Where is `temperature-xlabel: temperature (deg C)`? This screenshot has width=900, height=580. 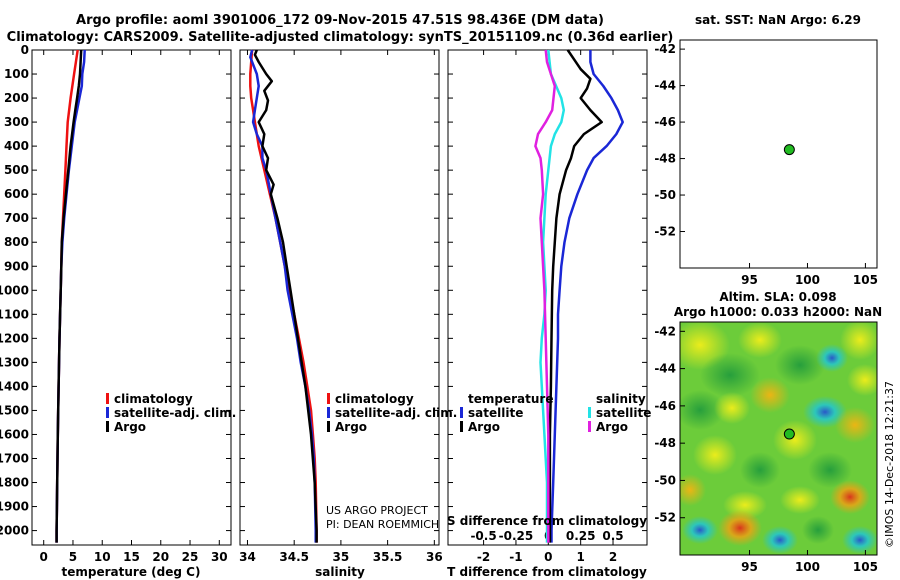
temperature-xlabel: temperature (deg C) is located at coordinates (131, 572).